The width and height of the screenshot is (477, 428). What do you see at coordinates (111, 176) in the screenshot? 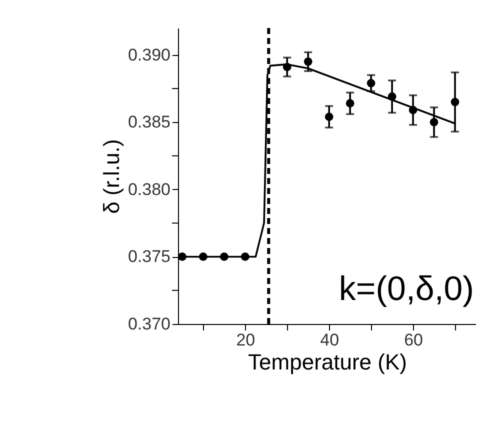
I see `y-axis-title: δ (r.l.u.)` at bounding box center [111, 176].